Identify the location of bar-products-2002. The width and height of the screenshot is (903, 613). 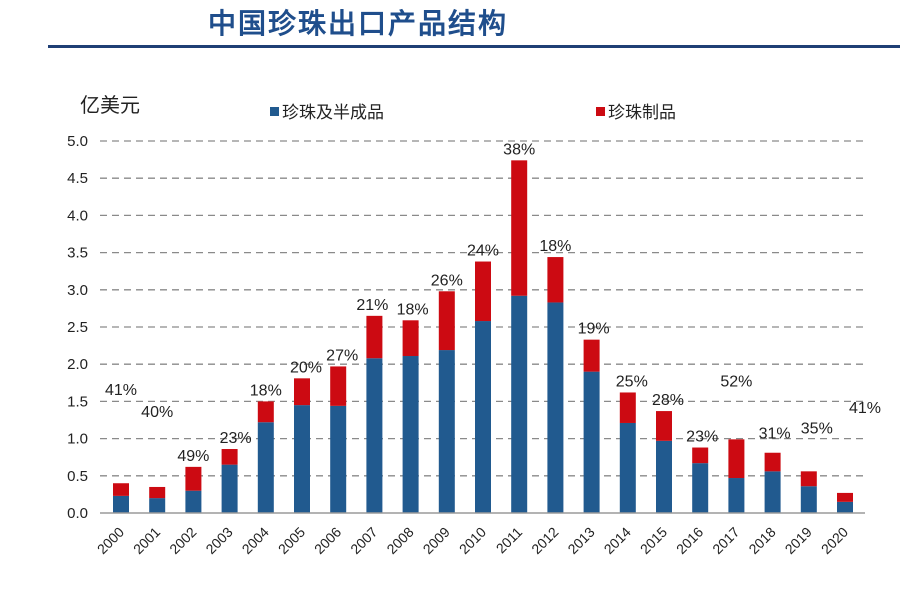
(193, 478).